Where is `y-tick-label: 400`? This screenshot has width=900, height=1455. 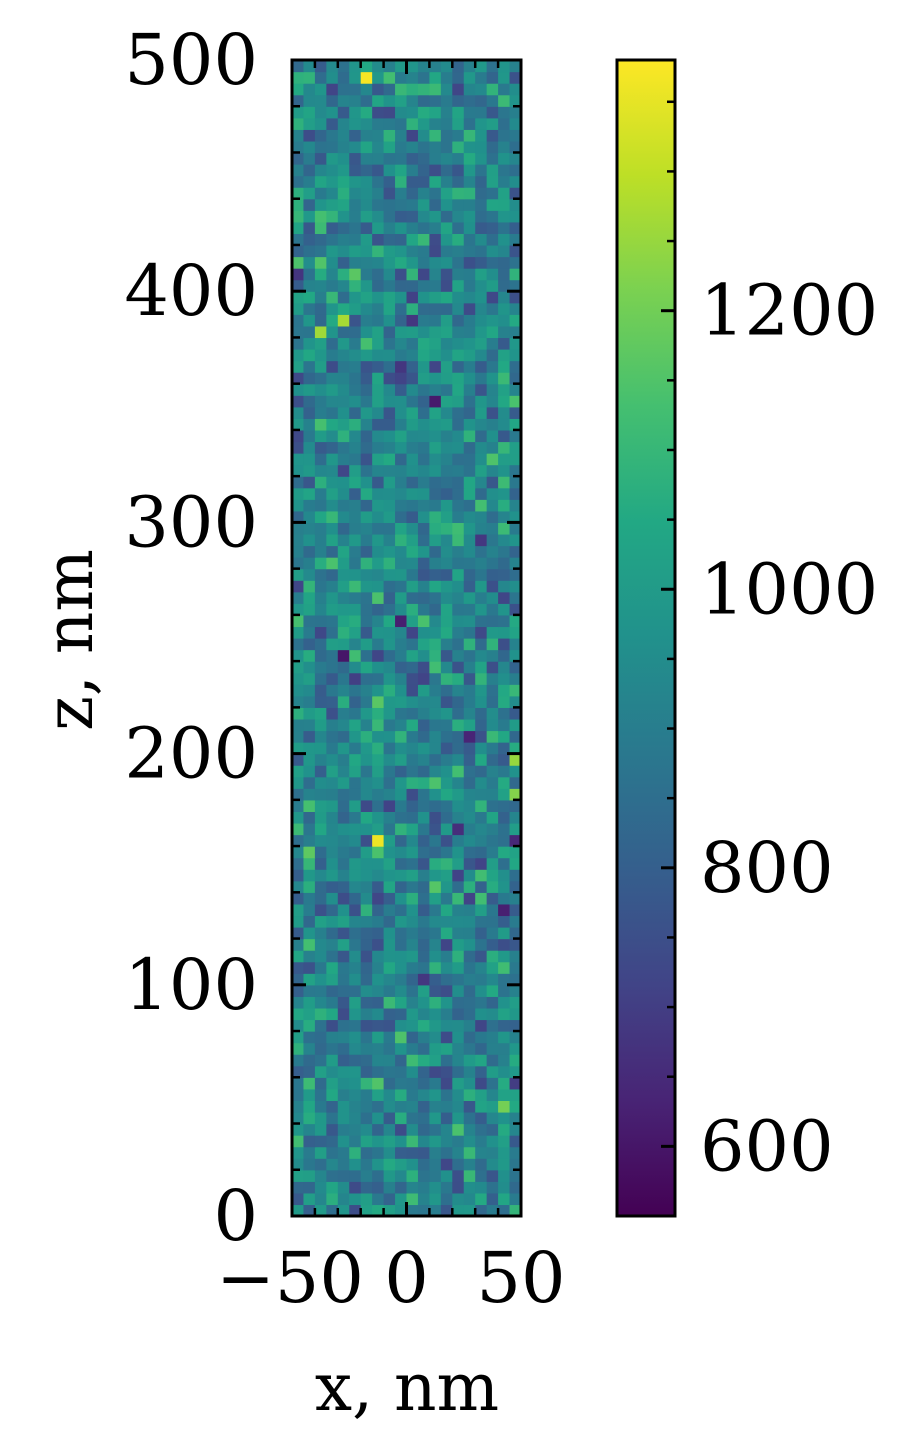
y-tick-label: 400 is located at coordinates (191, 291).